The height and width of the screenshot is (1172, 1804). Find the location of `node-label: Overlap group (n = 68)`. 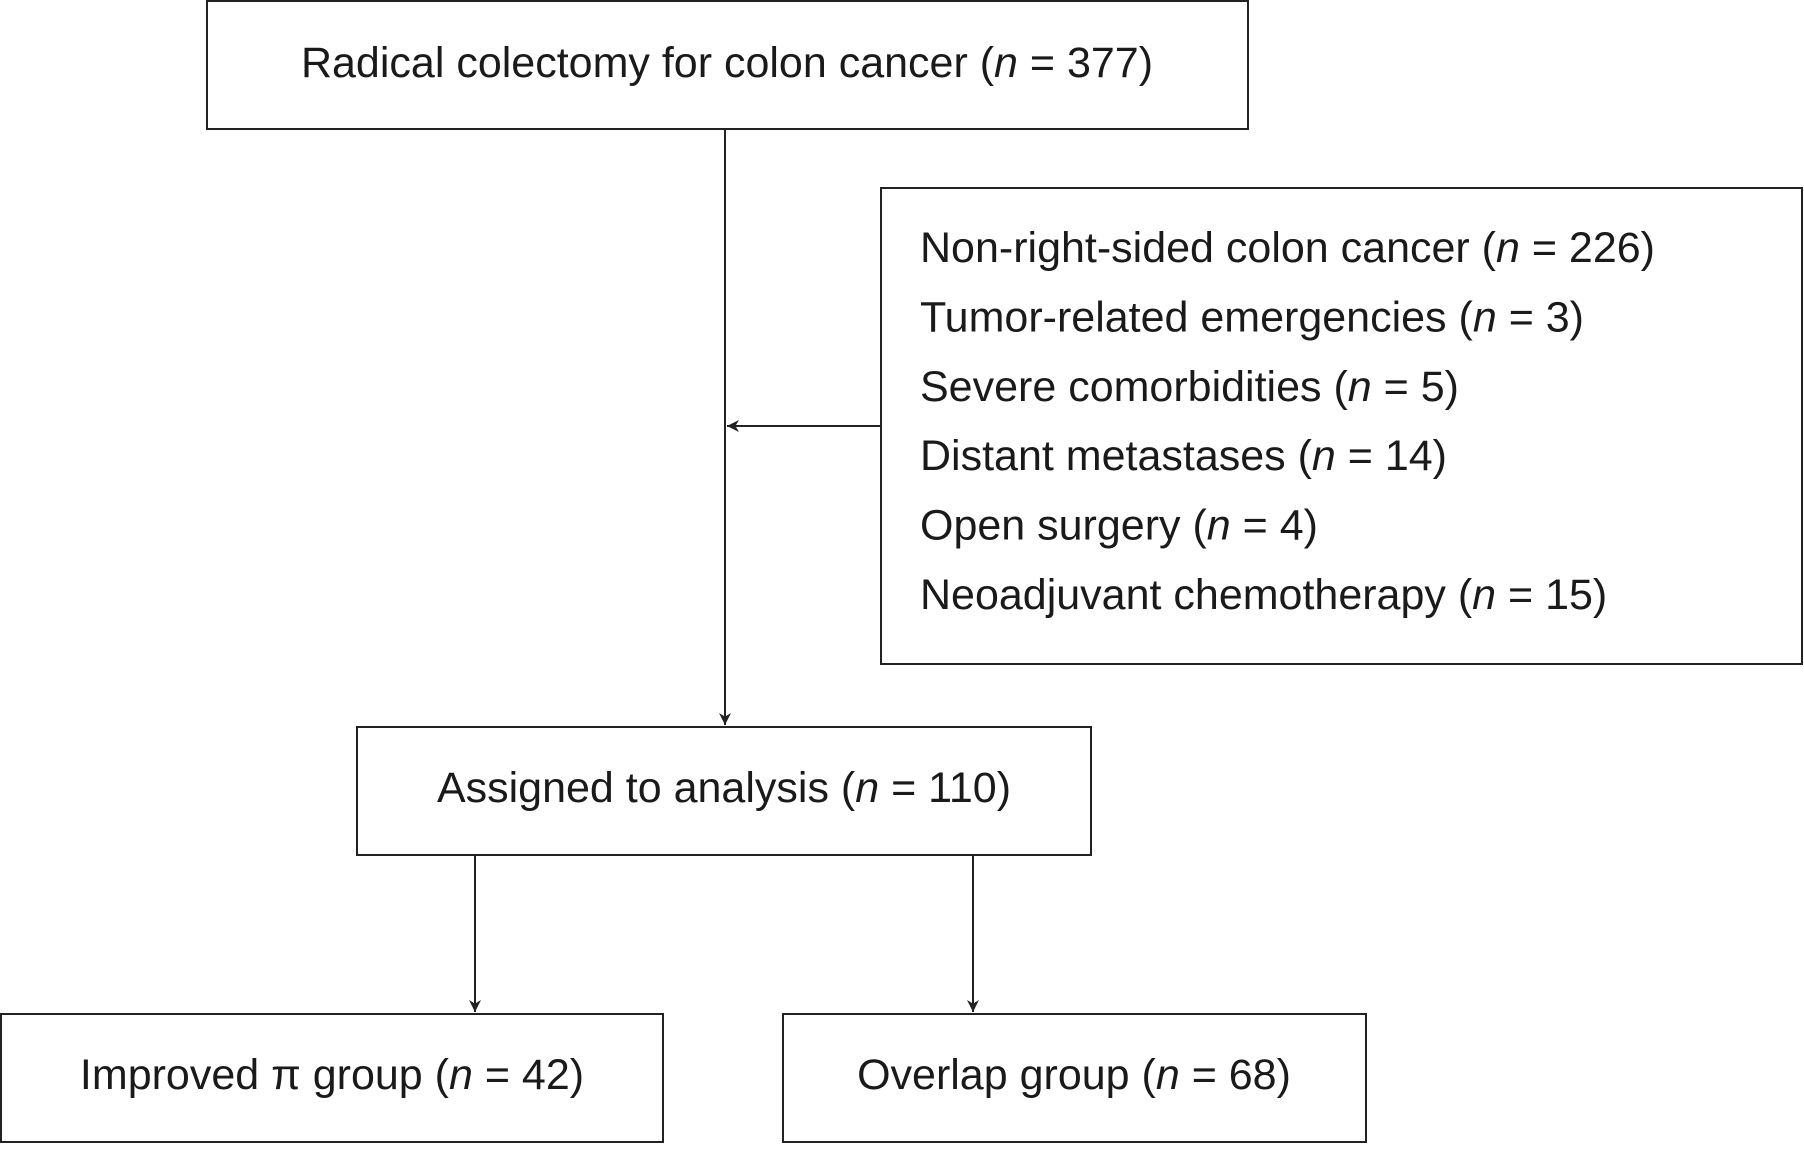

node-label: Overlap group (n = 68) is located at coordinates (1074, 1075).